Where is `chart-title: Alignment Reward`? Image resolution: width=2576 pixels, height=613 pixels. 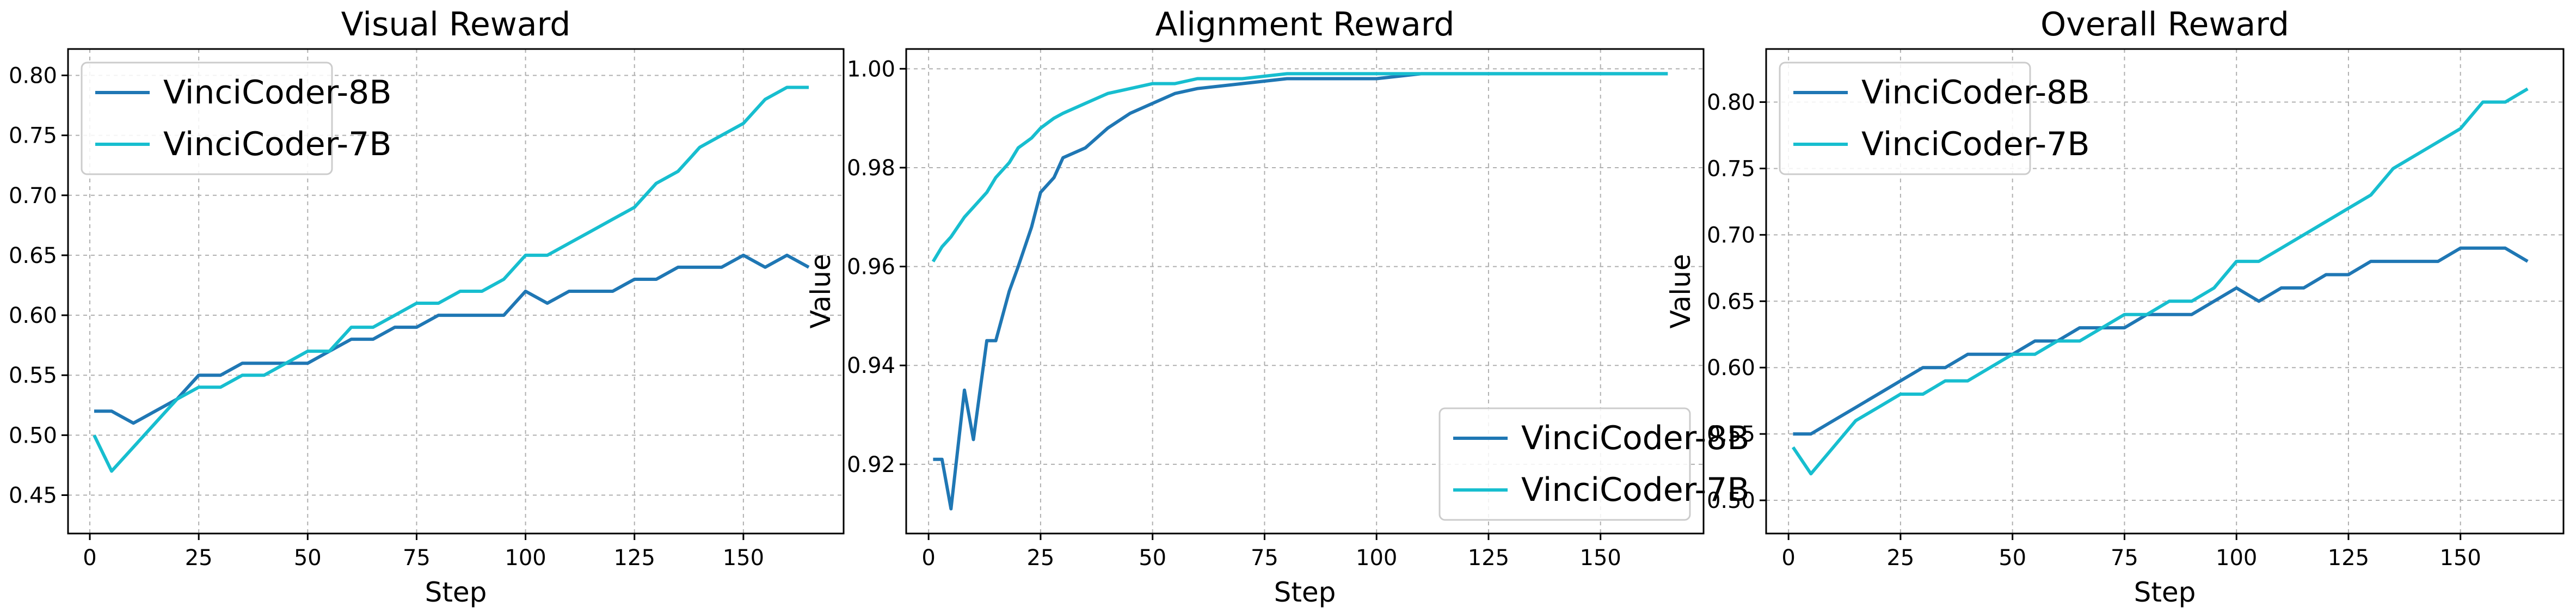 chart-title: Alignment Reward is located at coordinates (1305, 24).